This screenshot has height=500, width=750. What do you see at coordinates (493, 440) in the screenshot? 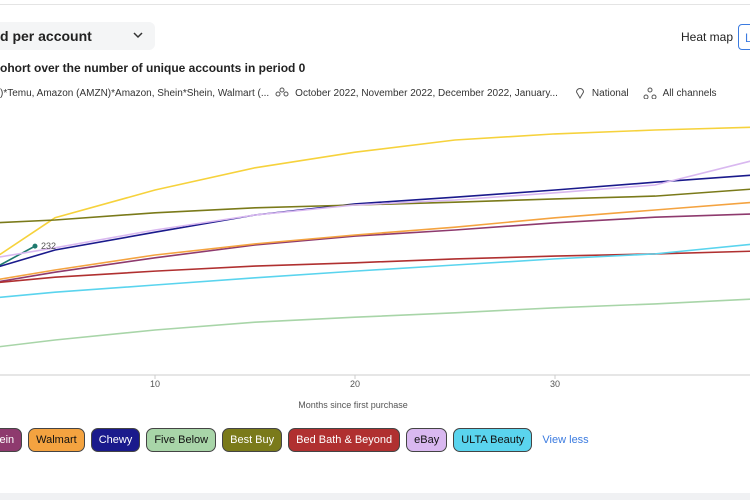
I see `legend-chip: ULTA Beauty` at bounding box center [493, 440].